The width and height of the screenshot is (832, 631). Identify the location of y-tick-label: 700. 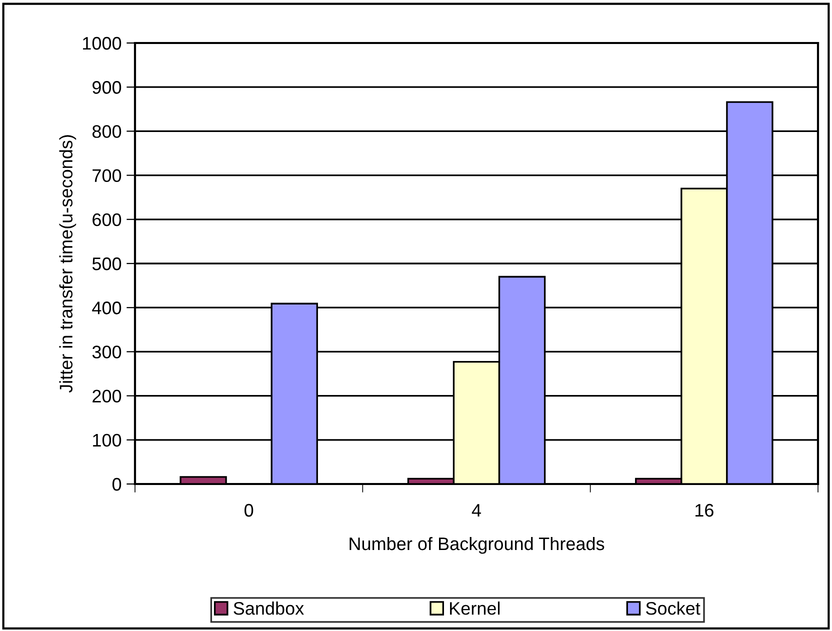
(107, 175).